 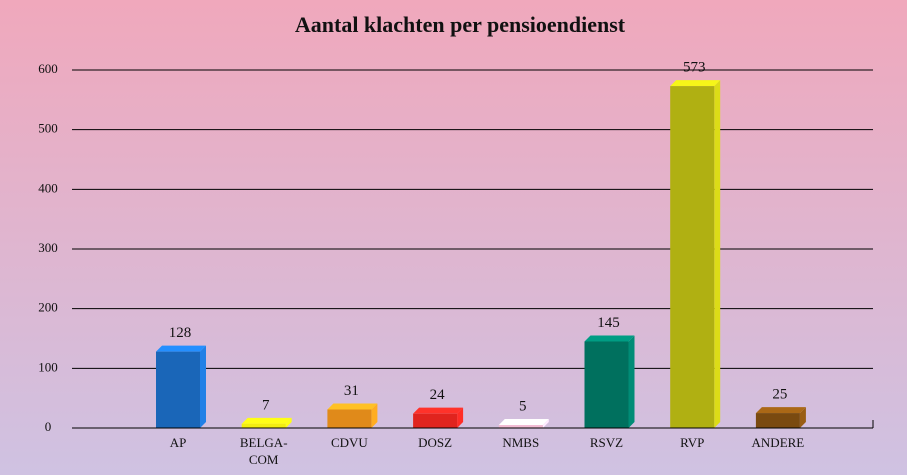 I want to click on y-tick-label: 500, so click(x=48, y=128).